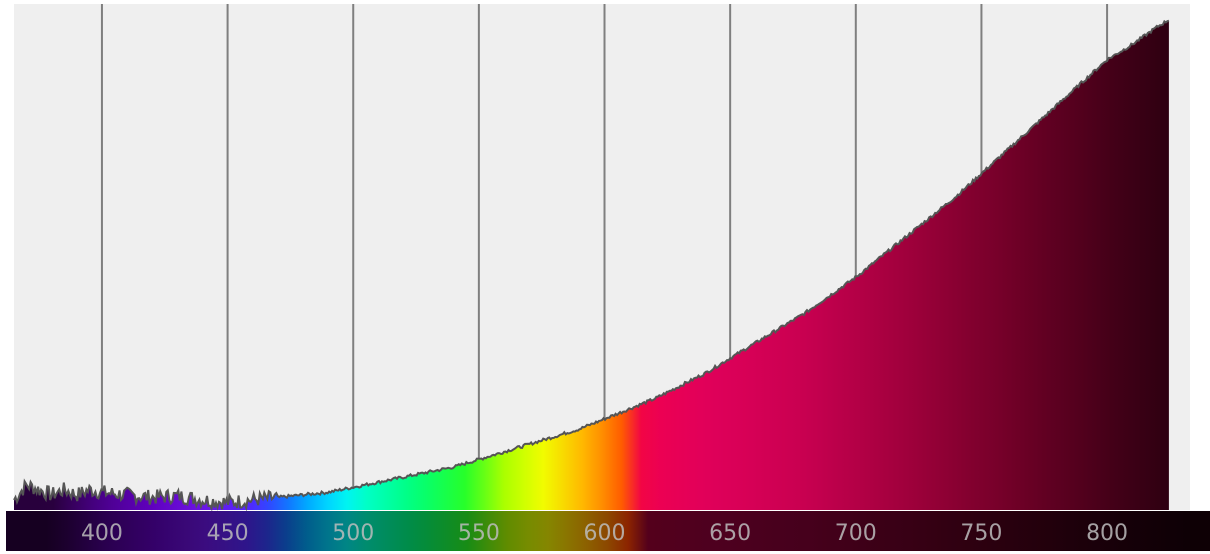  What do you see at coordinates (479, 533) in the screenshot?
I see `x-tick-label: 550` at bounding box center [479, 533].